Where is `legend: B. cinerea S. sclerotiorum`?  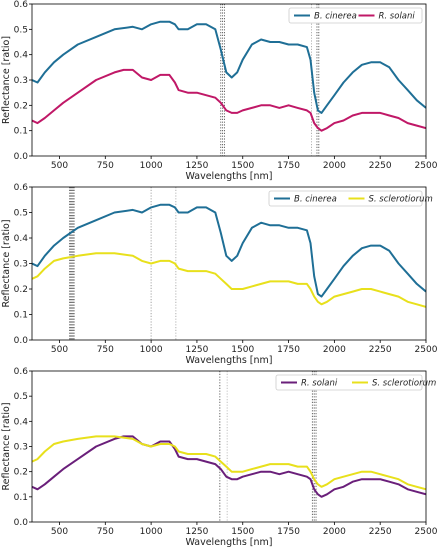 legend: B. cinerea S. sclerotiorum is located at coordinates (350, 198).